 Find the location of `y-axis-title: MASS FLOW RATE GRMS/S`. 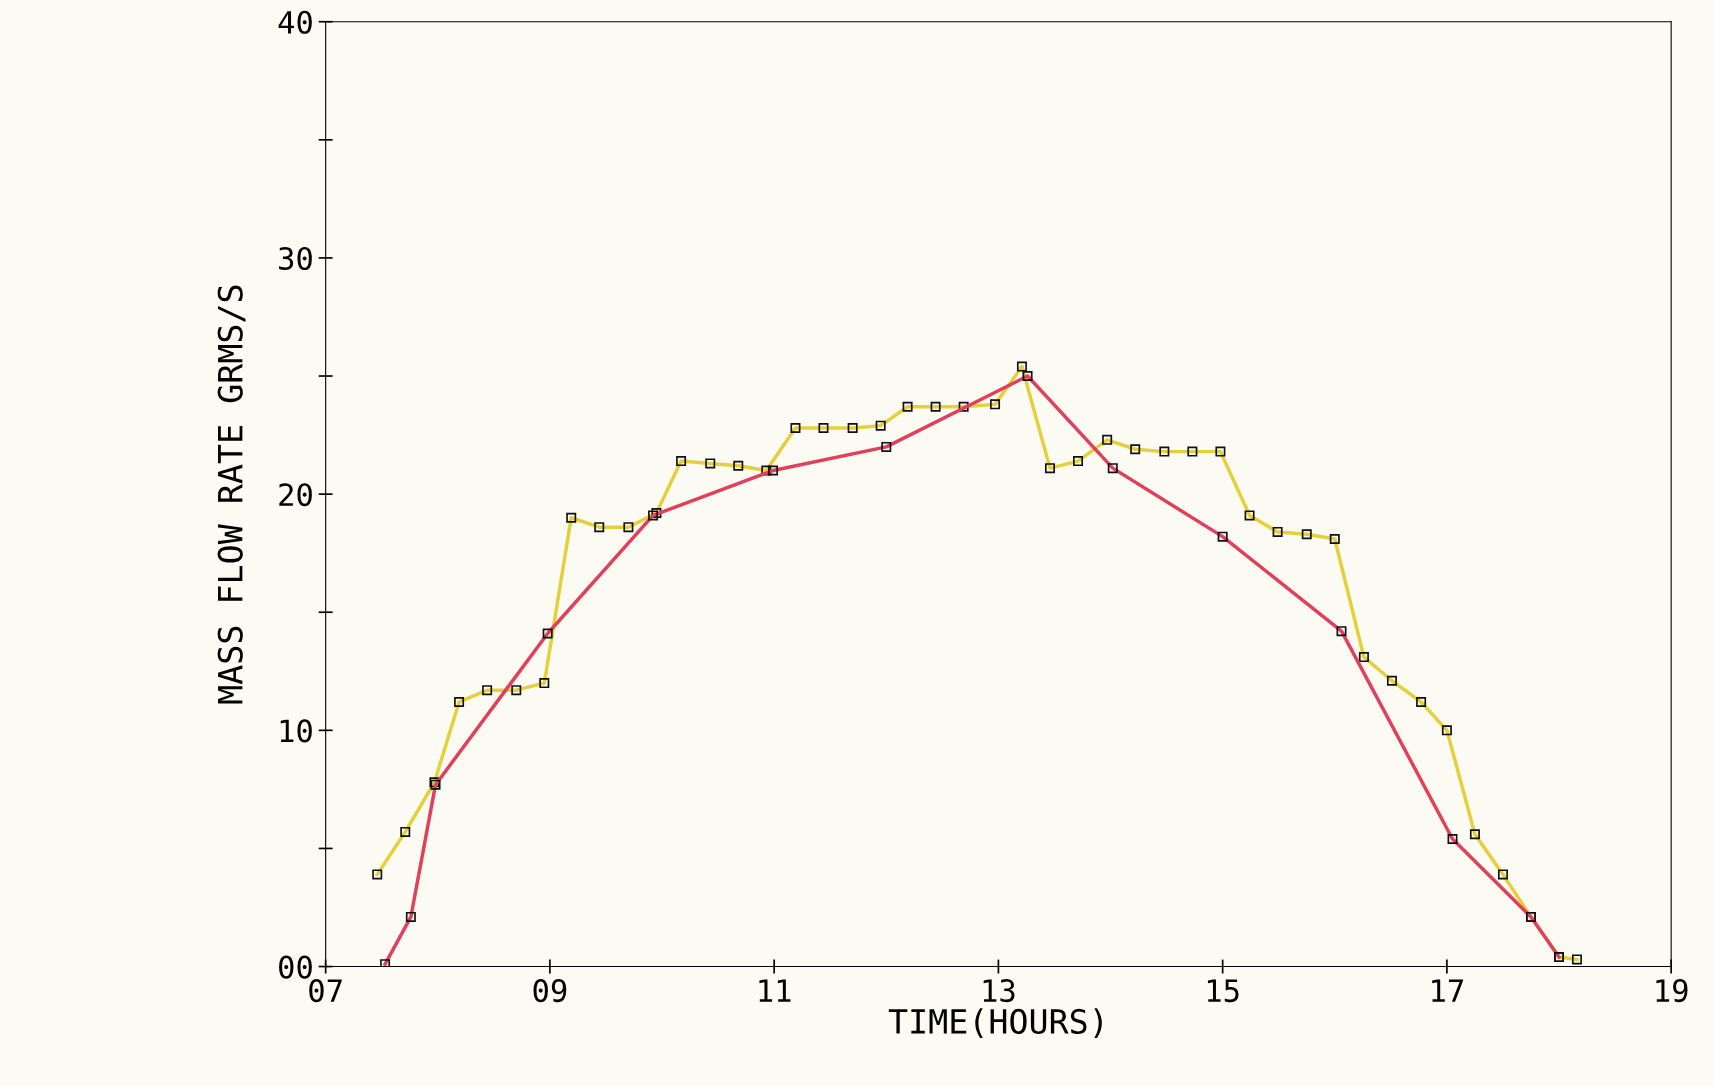

y-axis-title: MASS FLOW RATE GRMS/S is located at coordinates (231, 494).